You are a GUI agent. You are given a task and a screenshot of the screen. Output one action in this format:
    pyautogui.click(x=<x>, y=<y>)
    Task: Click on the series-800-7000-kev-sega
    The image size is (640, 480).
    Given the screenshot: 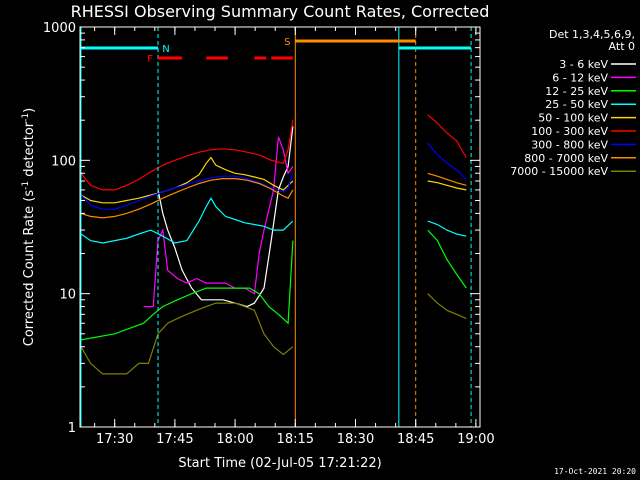 What is the action you would take?
    pyautogui.click(x=187, y=198)
    